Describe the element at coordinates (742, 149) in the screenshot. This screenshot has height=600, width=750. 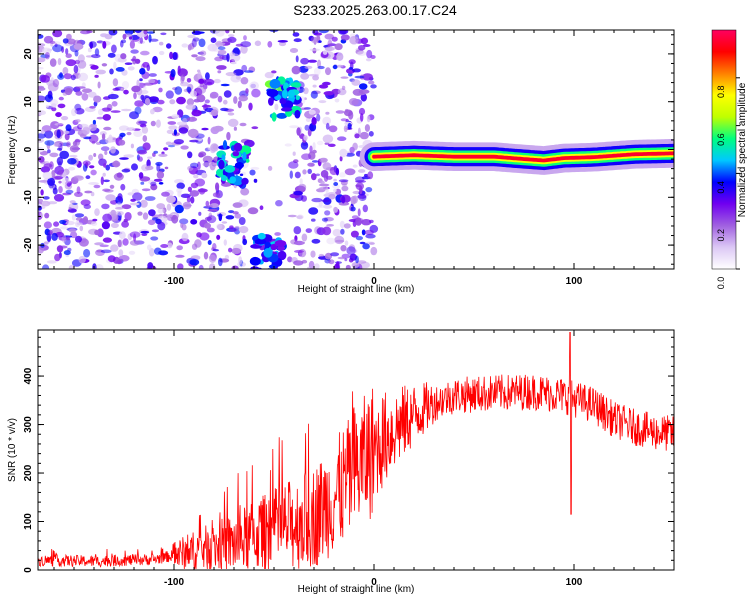
I see `colorbar-label: Normalized spectral amplitude` at that location.